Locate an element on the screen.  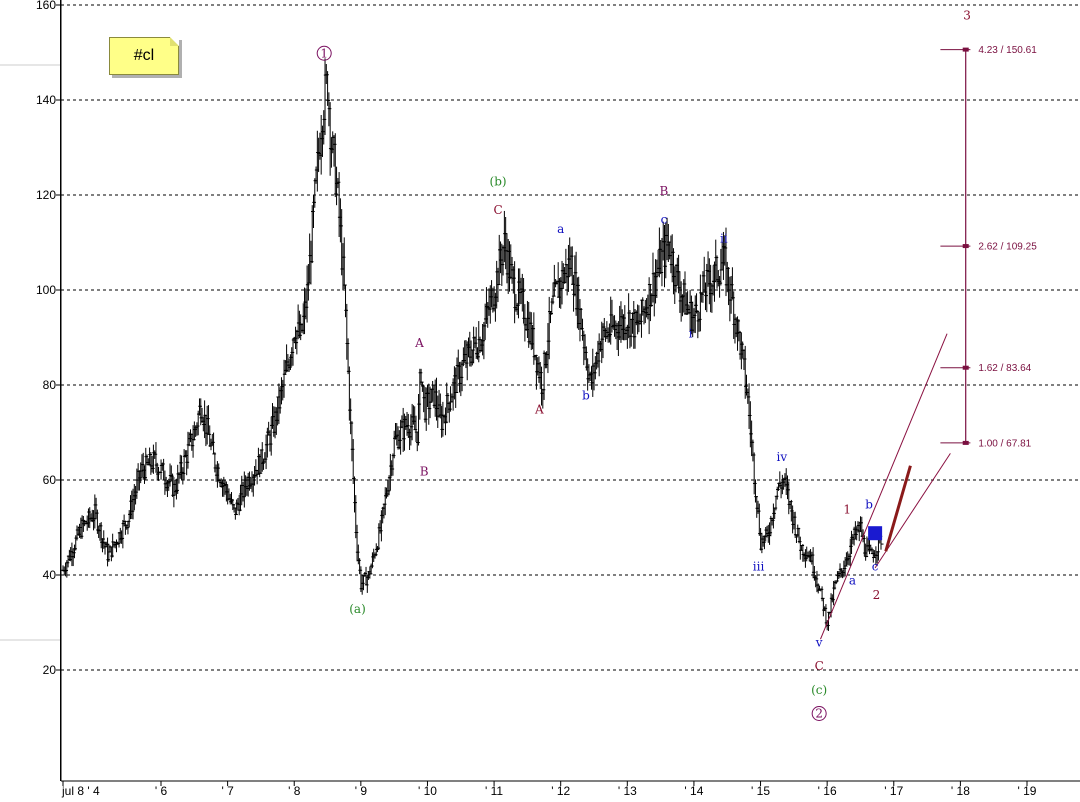
x-tick-label: ' 17 is located at coordinates (893, 791).